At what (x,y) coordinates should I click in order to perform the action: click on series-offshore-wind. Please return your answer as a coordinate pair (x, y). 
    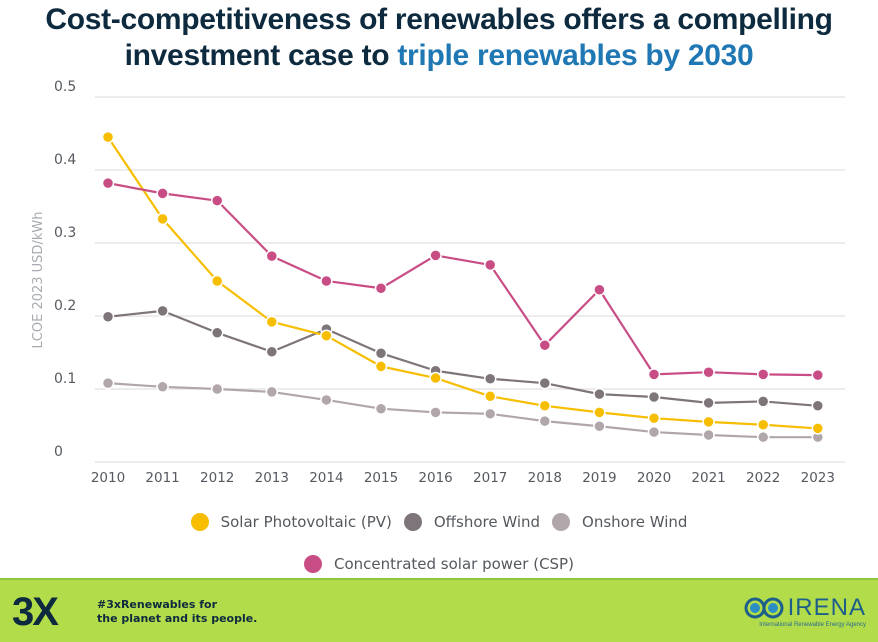
    Looking at the image, I should click on (463, 358).